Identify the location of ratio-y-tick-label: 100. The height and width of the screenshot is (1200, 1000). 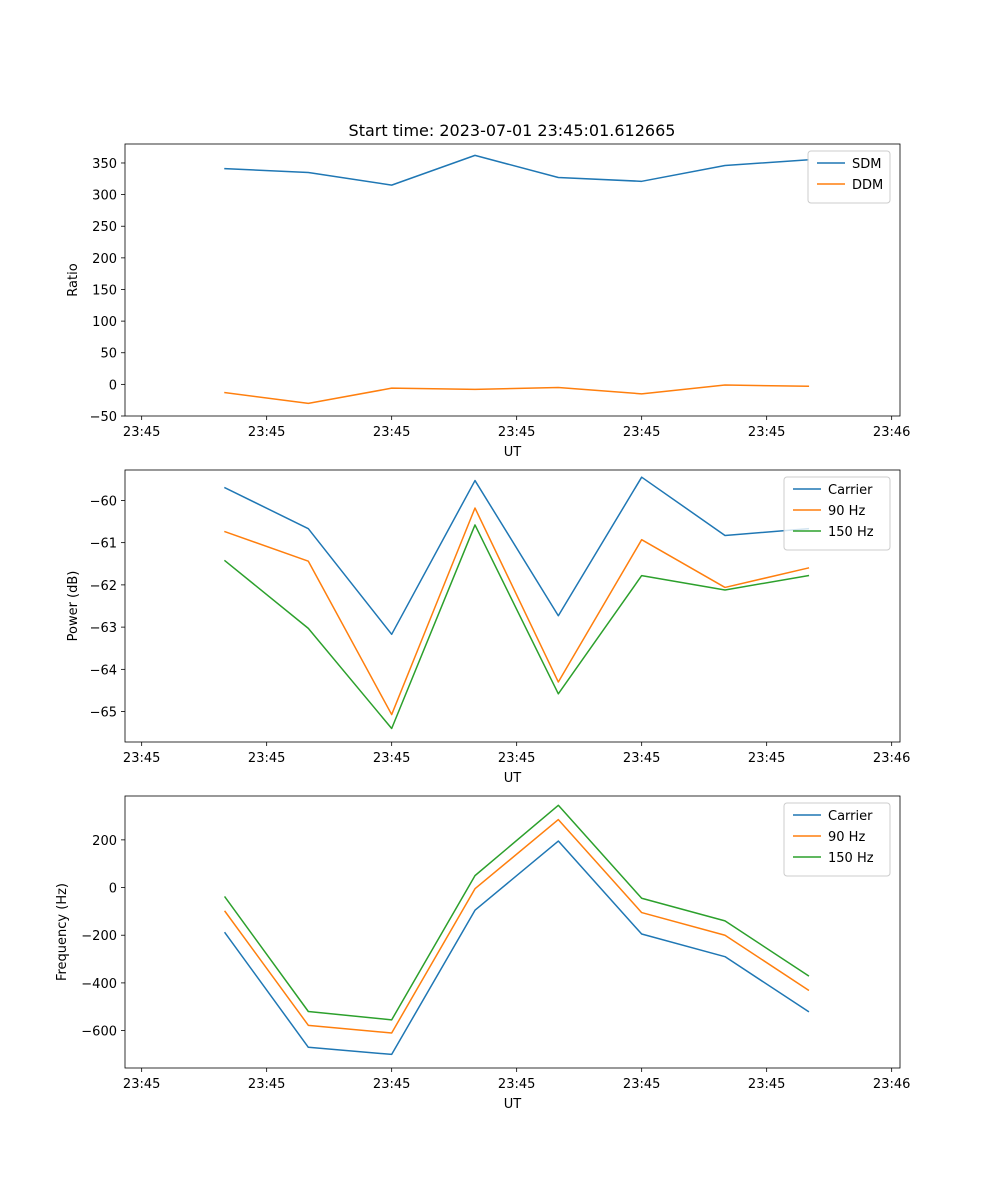
(104, 322).